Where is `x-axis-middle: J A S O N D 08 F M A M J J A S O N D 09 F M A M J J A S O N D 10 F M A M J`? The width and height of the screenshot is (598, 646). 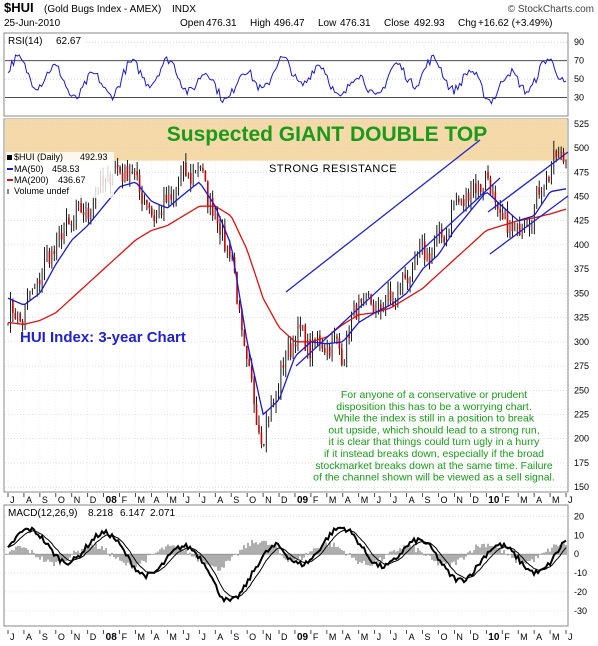
x-axis-middle: J A S O N D 08 F M A M J J A S O N D 09 F M A M J J A S O N D 10 F M A M J is located at coordinates (290, 499).